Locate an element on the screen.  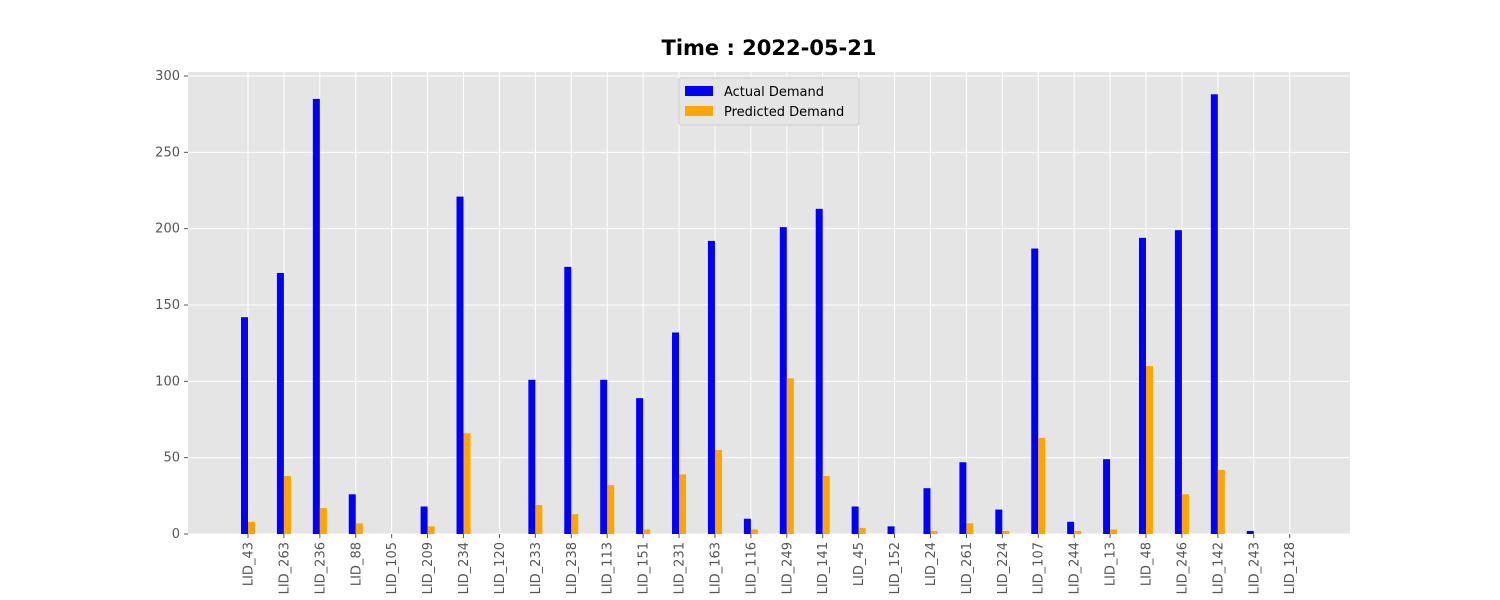
y-tick-label: 300 is located at coordinates (167, 76).